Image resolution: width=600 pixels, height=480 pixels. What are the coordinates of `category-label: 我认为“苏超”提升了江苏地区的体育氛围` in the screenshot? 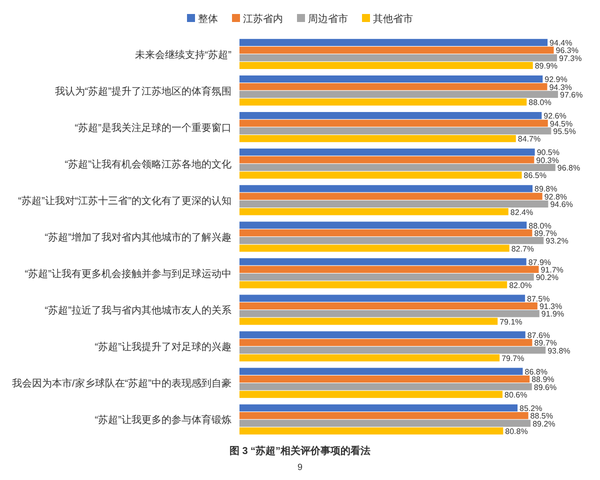 It's located at (143, 92).